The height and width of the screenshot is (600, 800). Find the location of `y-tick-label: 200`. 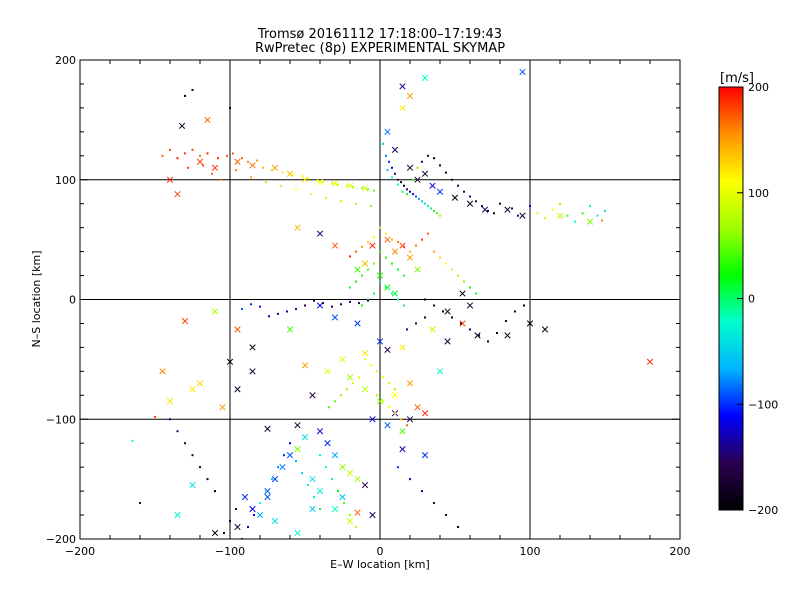

y-tick-label: 200 is located at coordinates (65, 60).